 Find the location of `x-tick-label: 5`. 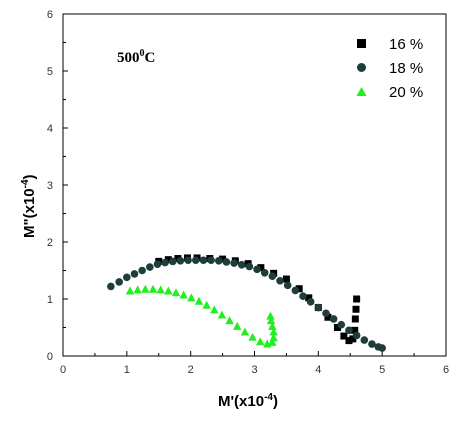

x-tick-label: 5 is located at coordinates (382, 370).